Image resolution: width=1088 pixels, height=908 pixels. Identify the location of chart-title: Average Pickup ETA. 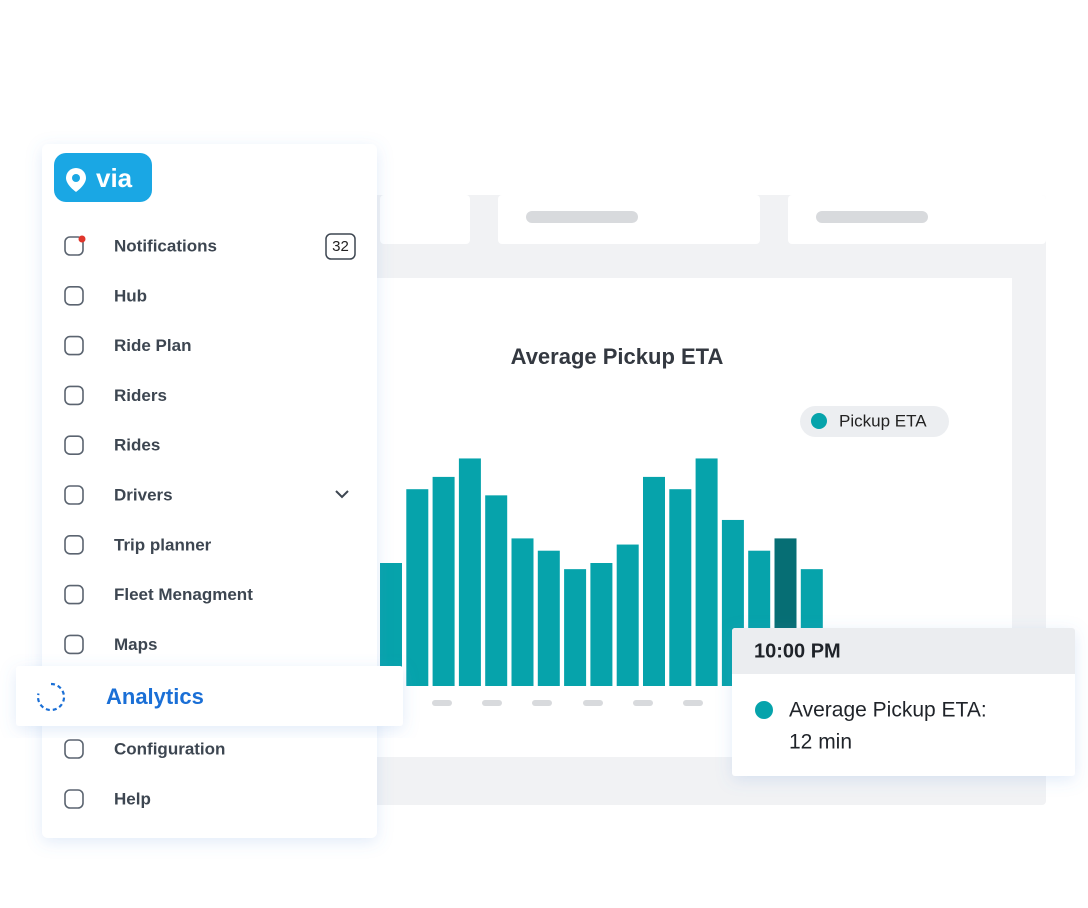
(617, 356).